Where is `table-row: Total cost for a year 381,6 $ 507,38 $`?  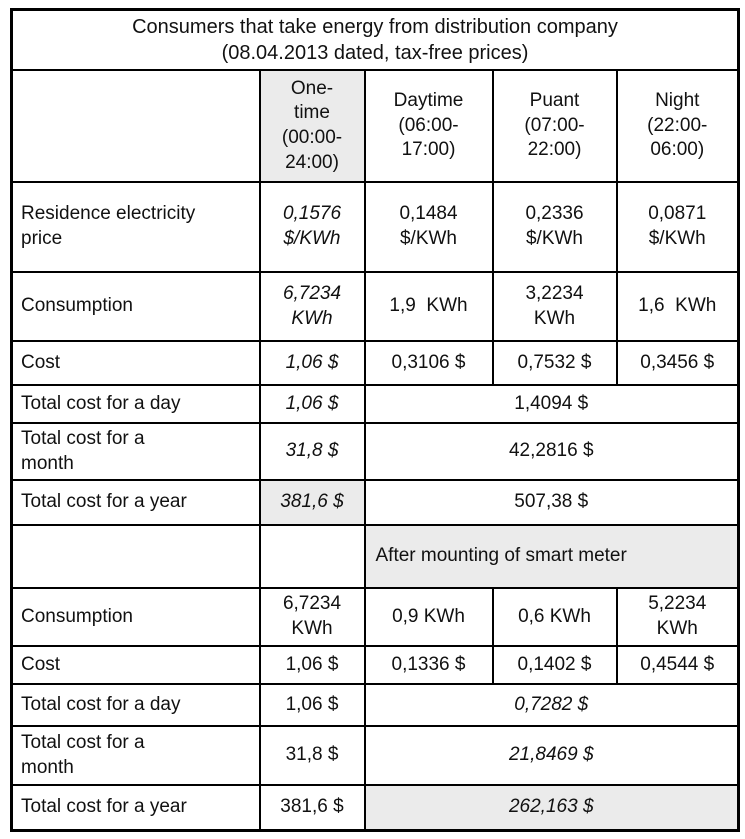 table-row: Total cost for a year 381,6 $ 507,38 $ is located at coordinates (375, 502).